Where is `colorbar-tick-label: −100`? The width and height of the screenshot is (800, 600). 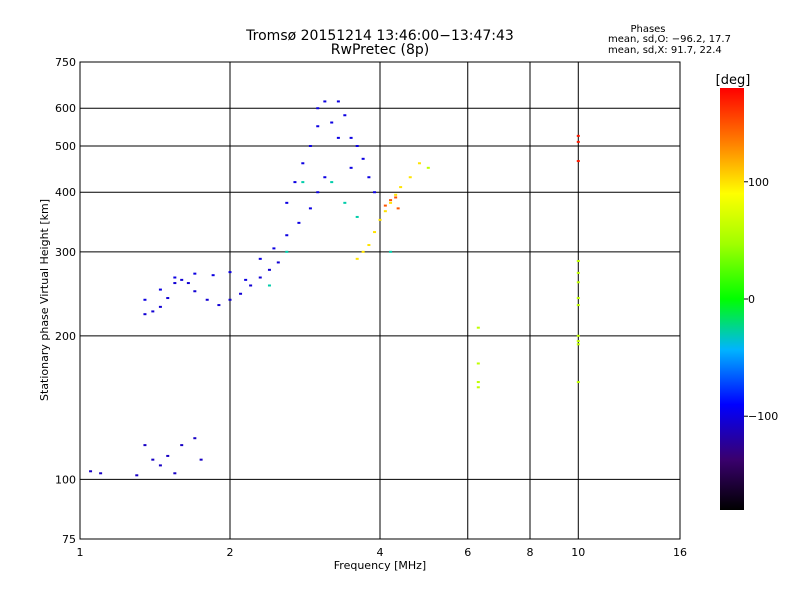
colorbar-tick-label: −100 is located at coordinates (763, 416).